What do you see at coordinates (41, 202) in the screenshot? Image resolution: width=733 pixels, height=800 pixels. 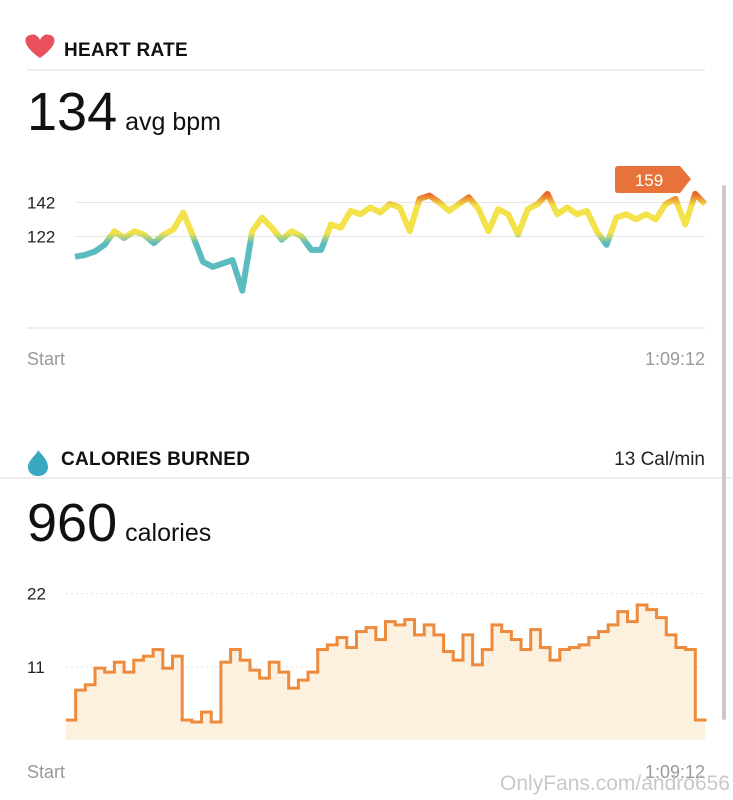 I see `y-tick-label: 142` at bounding box center [41, 202].